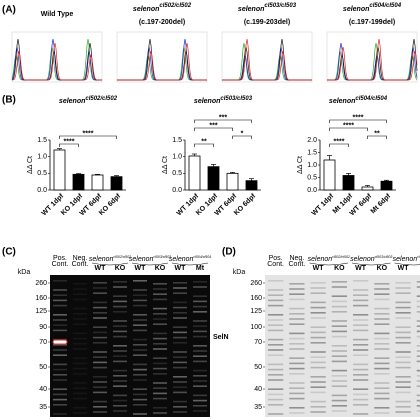 The image size is (420, 420). Describe the element at coordinates (165, 165) in the screenshot. I see `y-axis-label: ΔΔ Ct` at that location.